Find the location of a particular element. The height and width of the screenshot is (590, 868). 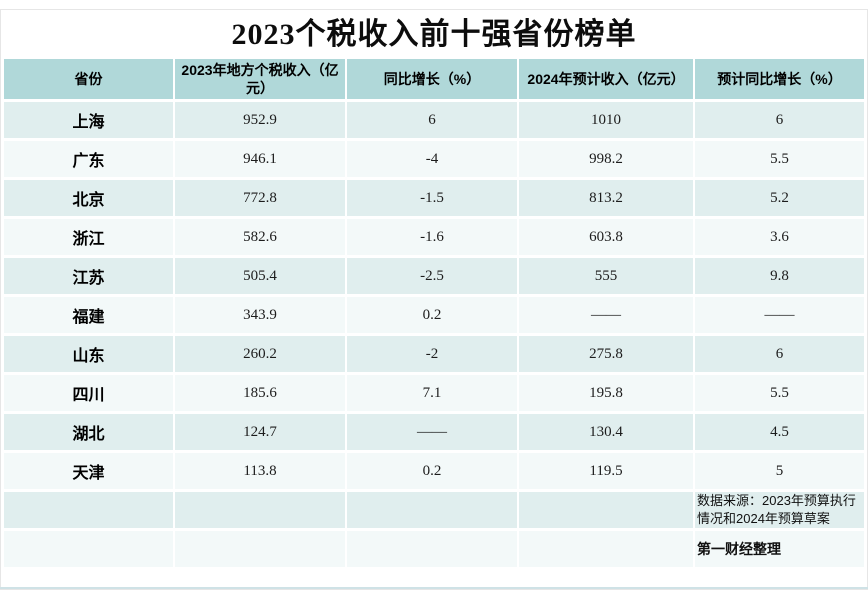

table-row: 广东 946.1 -4 998.2 5.5 is located at coordinates (434, 159).